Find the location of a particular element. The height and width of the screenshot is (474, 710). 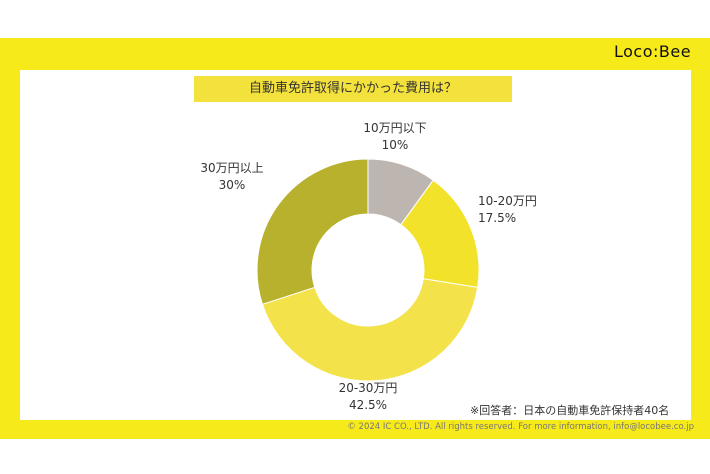

slice-category-label-1: 10万円以下 is located at coordinates (394, 128).